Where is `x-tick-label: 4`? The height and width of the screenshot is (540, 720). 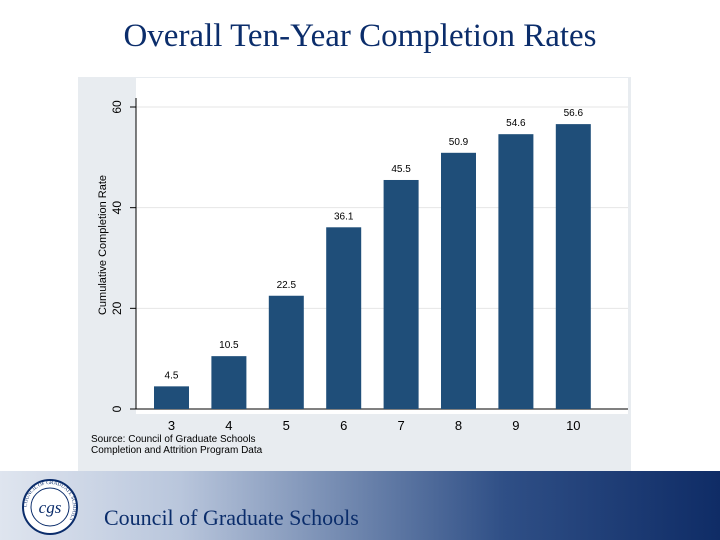 x-tick-label: 4 is located at coordinates (228, 425).